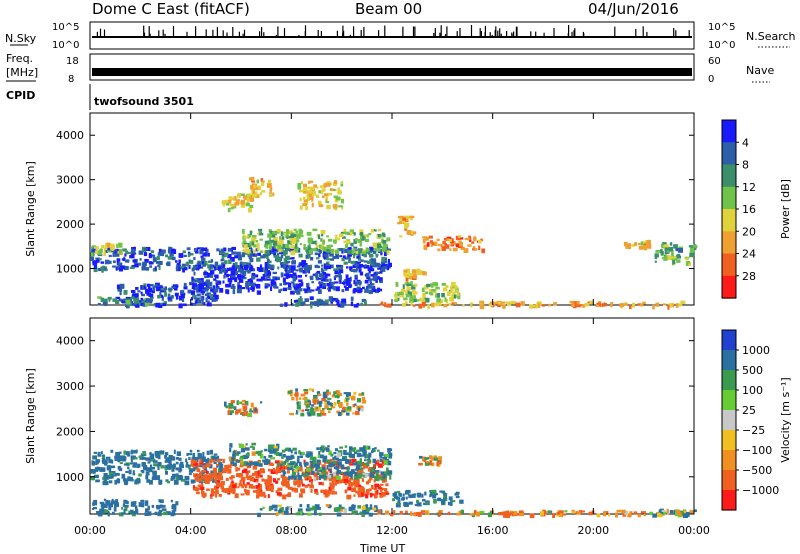 This screenshot has height=554, width=800. What do you see at coordinates (90, 530) in the screenshot?
I see `x-tick-label: 00:00` at bounding box center [90, 530].